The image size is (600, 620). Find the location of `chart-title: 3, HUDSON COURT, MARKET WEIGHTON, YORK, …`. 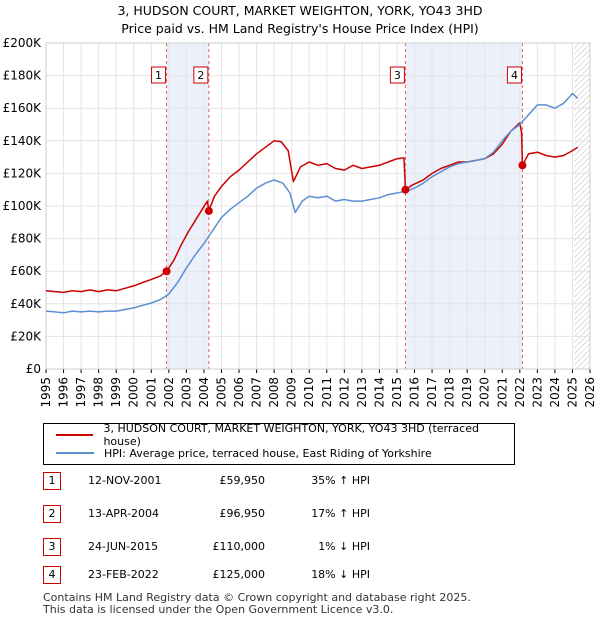

chart-title: 3, HUDSON COURT, MARKET WEIGHTON, YORK, … is located at coordinates (300, 10).